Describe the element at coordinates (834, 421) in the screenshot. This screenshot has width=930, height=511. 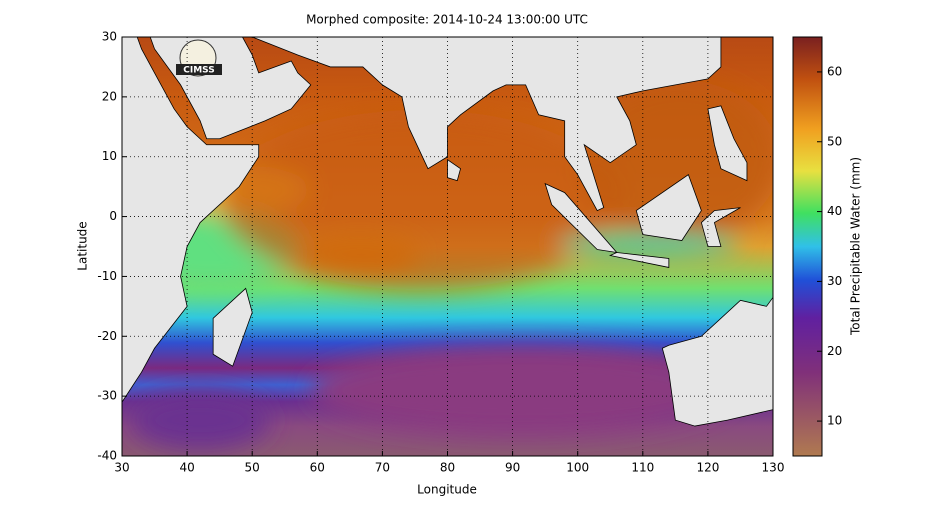
I see `colorbar-tick-label: 10` at that location.